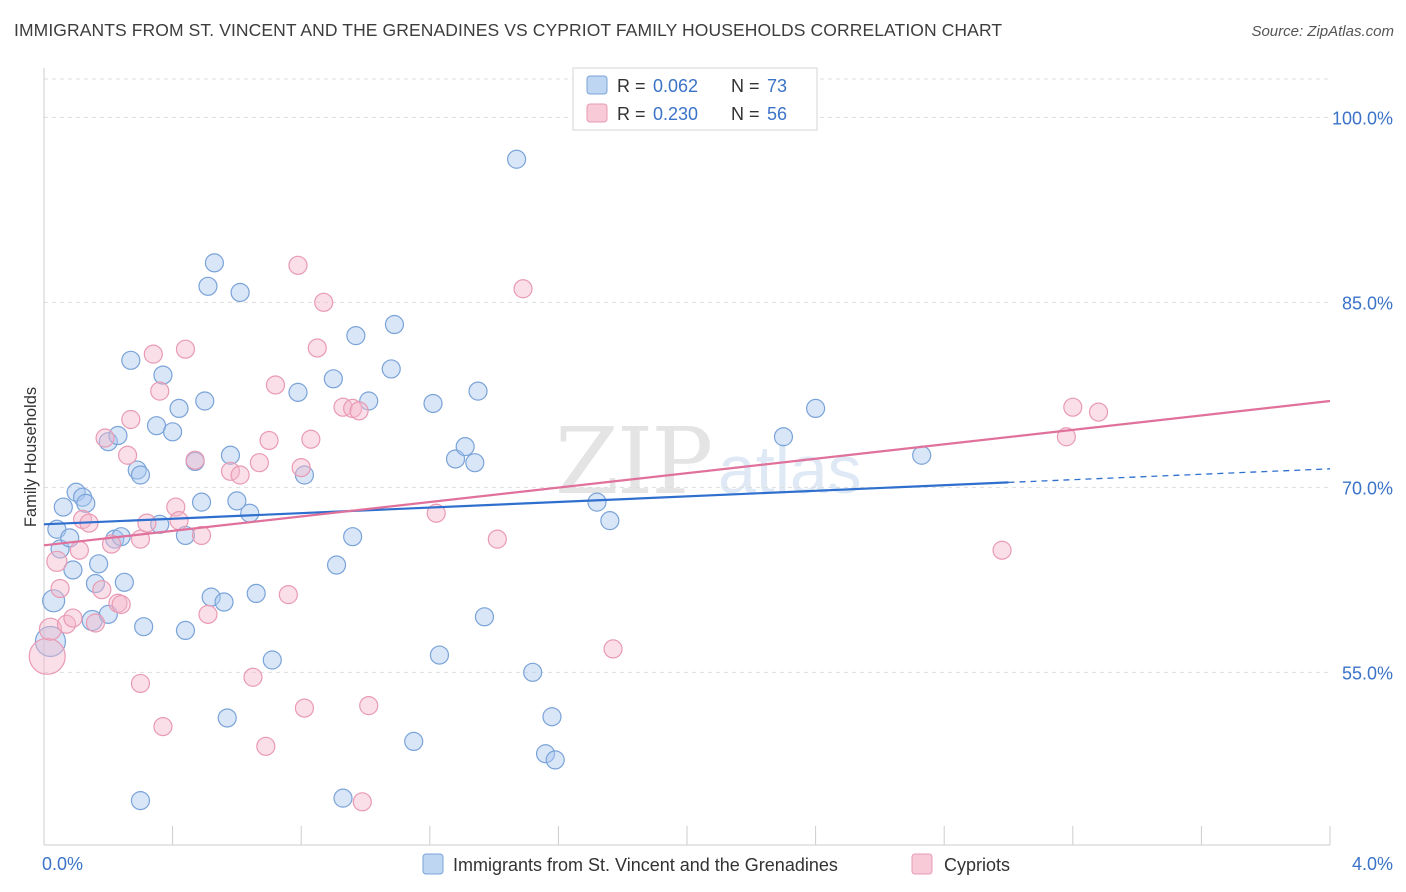  I want to click on x-tick-label-1: 4.0%, so click(1372, 864).